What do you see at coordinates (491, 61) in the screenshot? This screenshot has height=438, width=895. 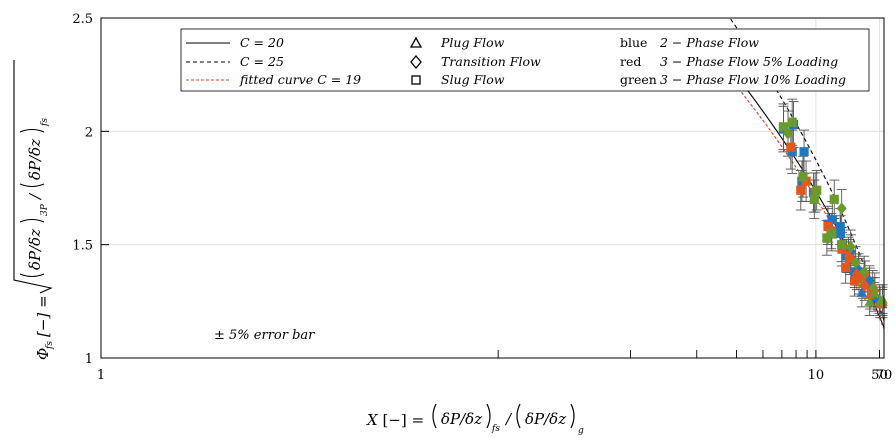 I see `svg-text: Transition Flow` at bounding box center [491, 61].